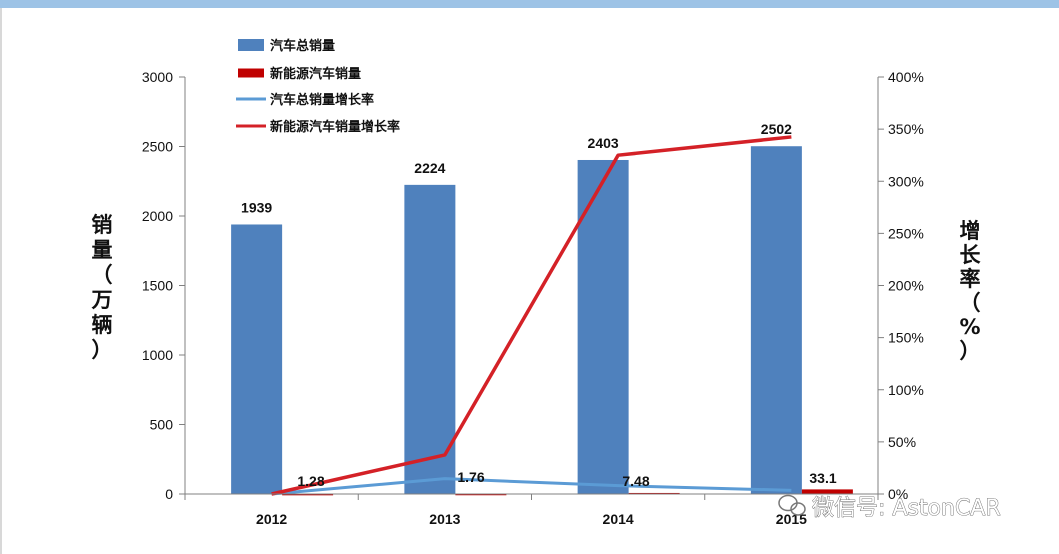  I want to click on data-label-nev-sales: 1.28, so click(310, 481).